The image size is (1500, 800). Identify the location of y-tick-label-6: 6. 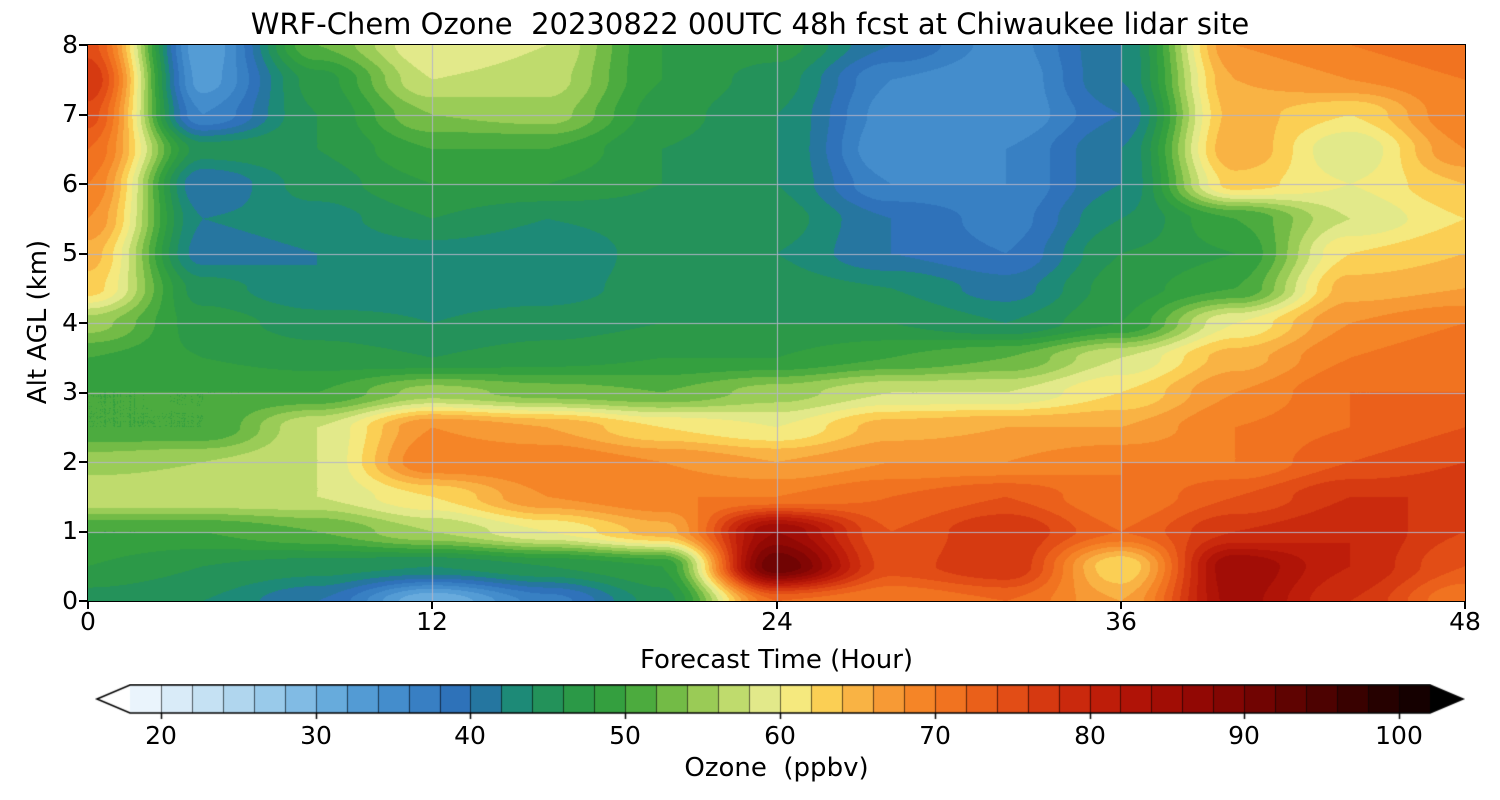
(70, 183).